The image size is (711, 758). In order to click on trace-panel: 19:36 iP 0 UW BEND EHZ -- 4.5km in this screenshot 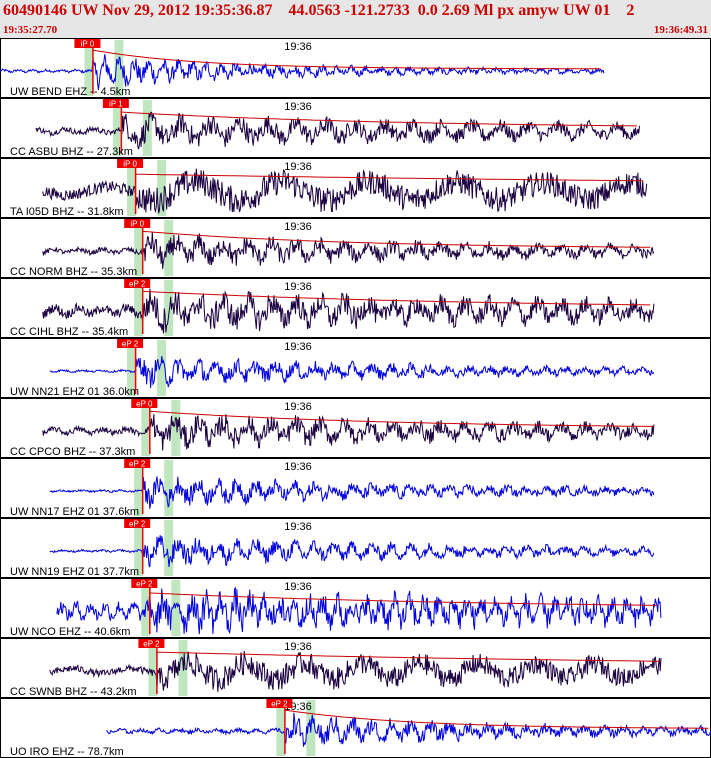, I will do `click(355, 68)`.